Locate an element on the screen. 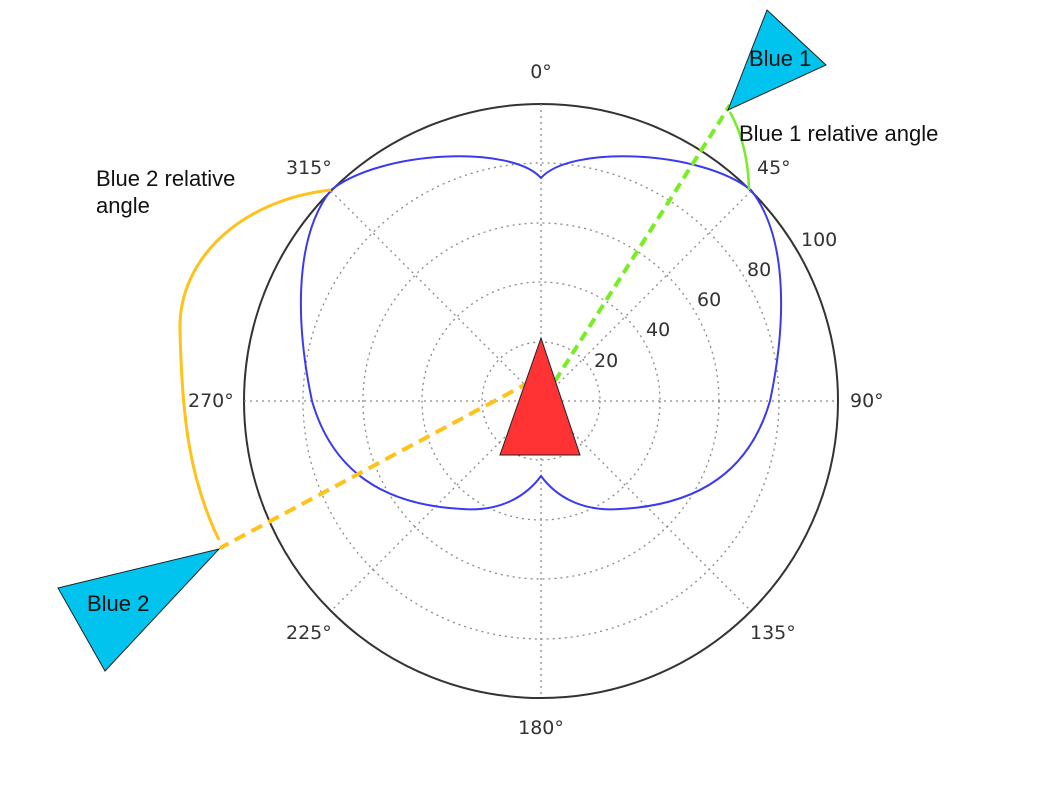  blue2-bearing-line is located at coordinates (375, 465).